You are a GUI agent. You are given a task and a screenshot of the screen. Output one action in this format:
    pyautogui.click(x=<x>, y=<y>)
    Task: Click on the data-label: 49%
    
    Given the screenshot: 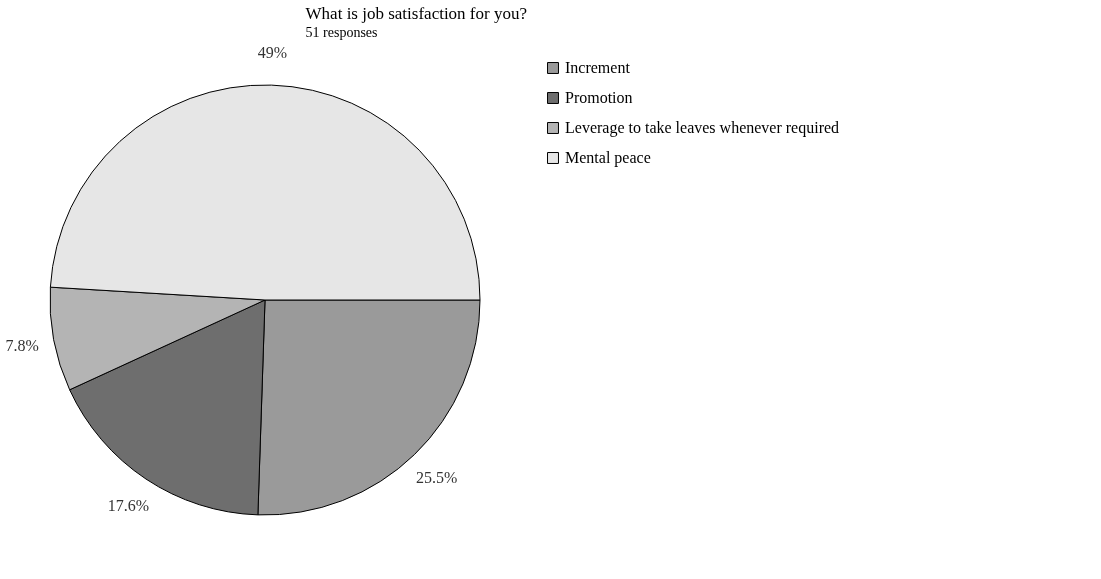 What is the action you would take?
    pyautogui.click(x=272, y=53)
    